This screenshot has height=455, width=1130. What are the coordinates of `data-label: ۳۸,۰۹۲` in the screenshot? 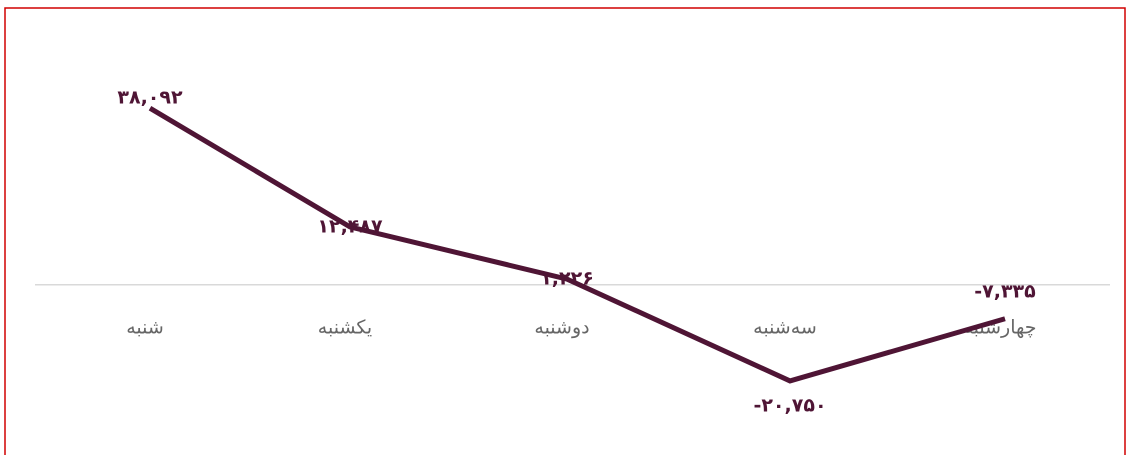 It's located at (150, 98).